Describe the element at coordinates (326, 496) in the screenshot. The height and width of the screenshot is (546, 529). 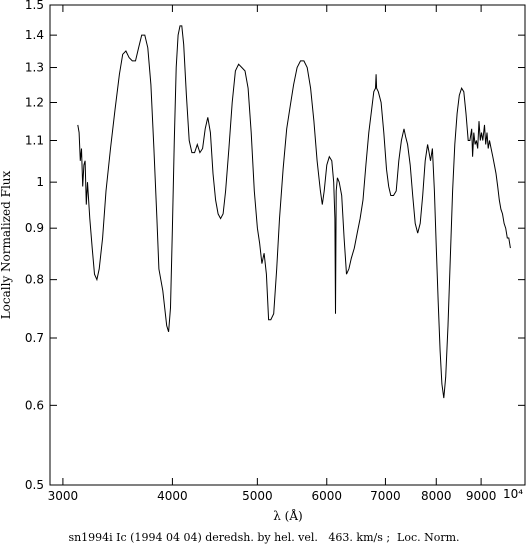
I see `x-tick-label: 6000` at that location.